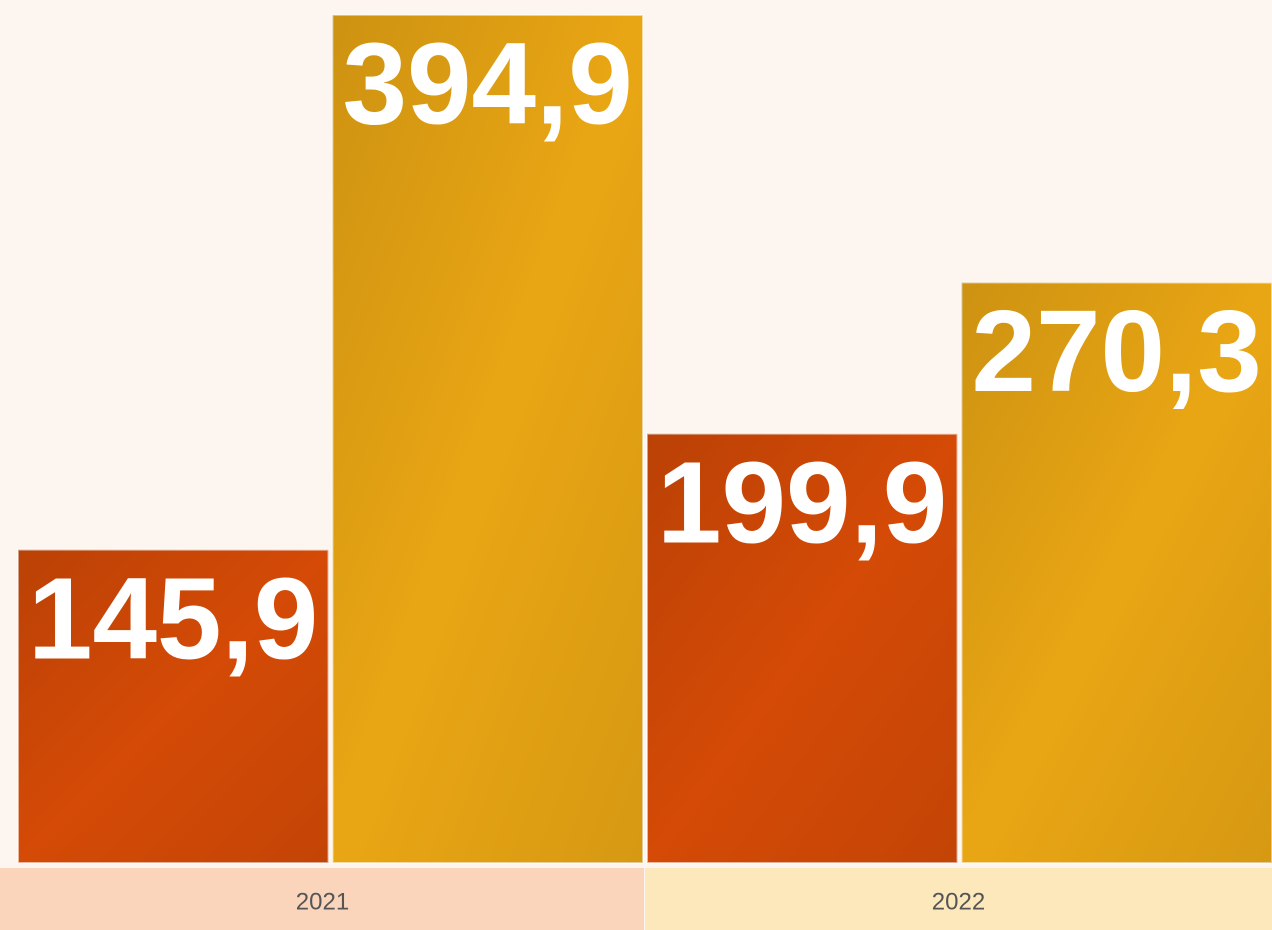 The height and width of the screenshot is (930, 1272). Describe the element at coordinates (802, 502) in the screenshot. I see `value-label: 199,9` at that location.